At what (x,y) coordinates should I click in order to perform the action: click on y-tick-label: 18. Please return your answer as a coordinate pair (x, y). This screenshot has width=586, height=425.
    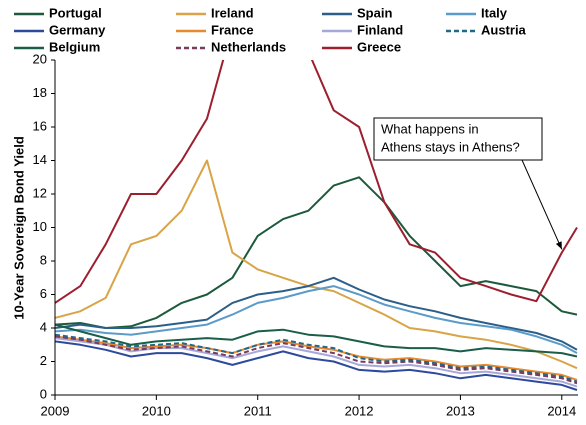
    Looking at the image, I should click on (40, 92).